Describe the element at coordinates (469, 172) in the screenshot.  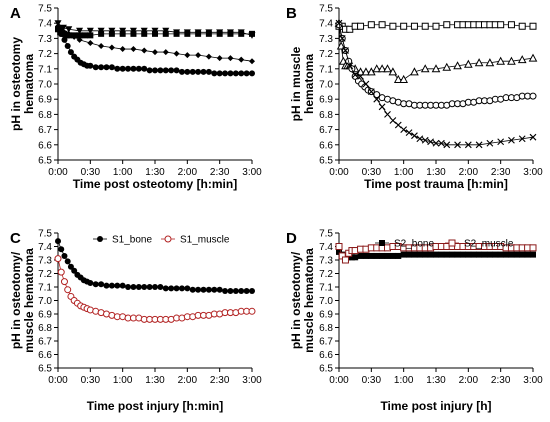
I see `x-tick-label: 2:00` at that location.